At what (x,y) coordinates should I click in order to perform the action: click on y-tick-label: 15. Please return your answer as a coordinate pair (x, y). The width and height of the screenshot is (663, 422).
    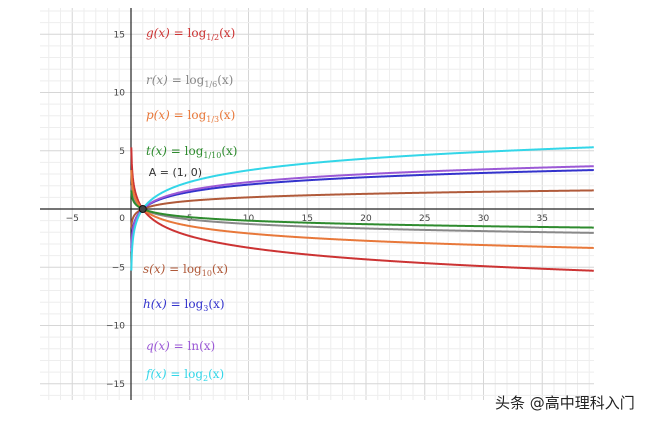
    Looking at the image, I should click on (119, 35).